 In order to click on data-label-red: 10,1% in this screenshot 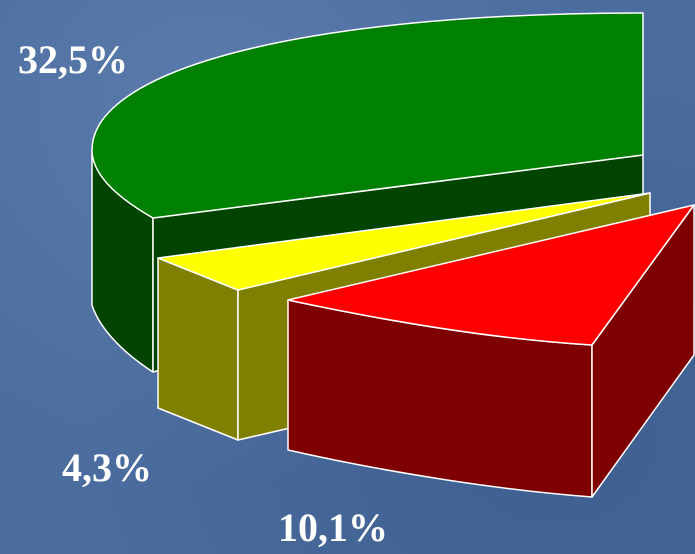, I will do `click(333, 527)`.